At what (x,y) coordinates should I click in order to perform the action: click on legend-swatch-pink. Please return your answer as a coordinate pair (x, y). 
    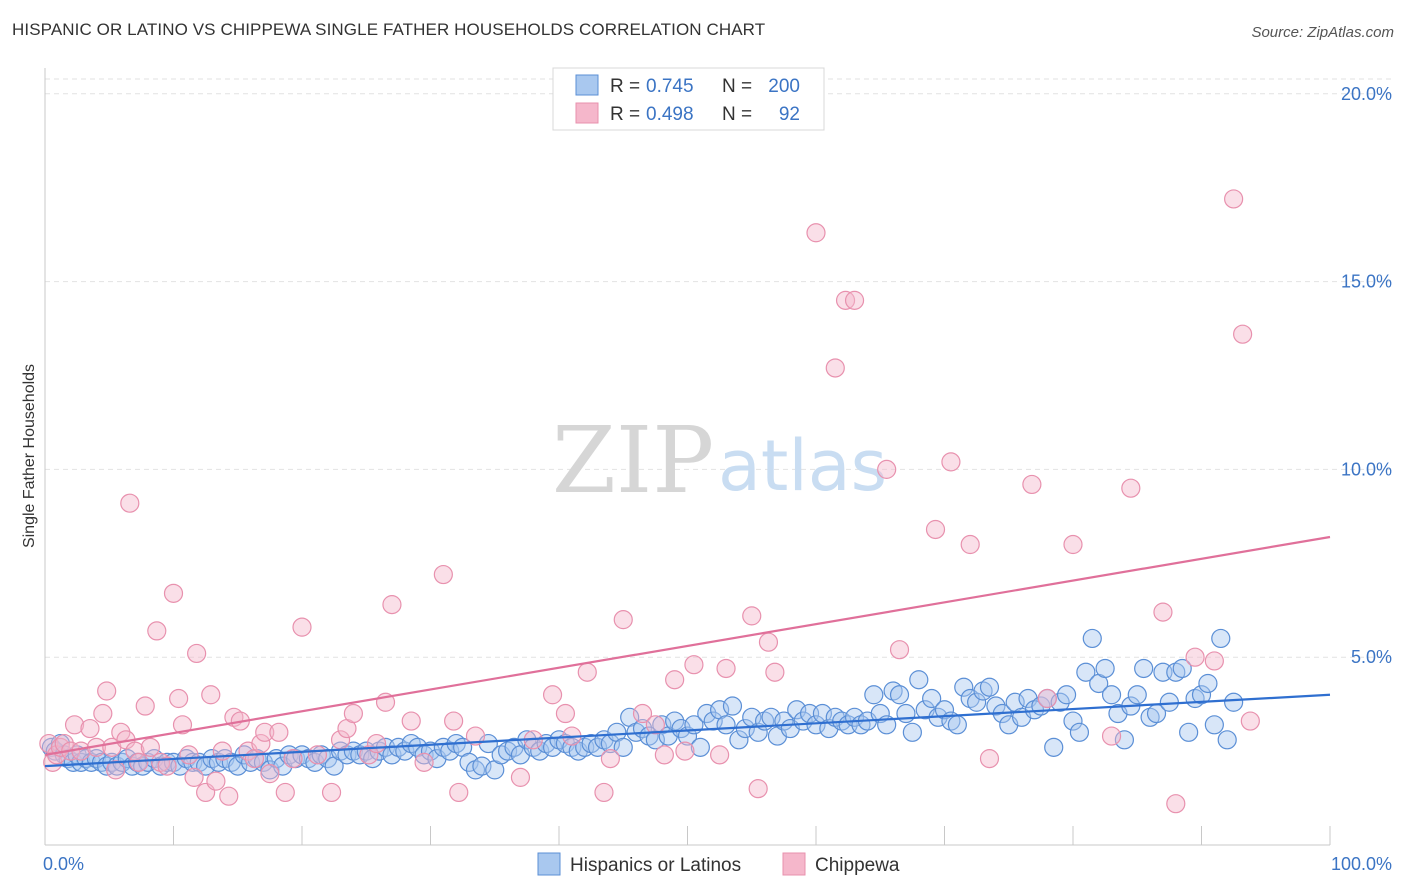
    Looking at the image, I should click on (587, 113).